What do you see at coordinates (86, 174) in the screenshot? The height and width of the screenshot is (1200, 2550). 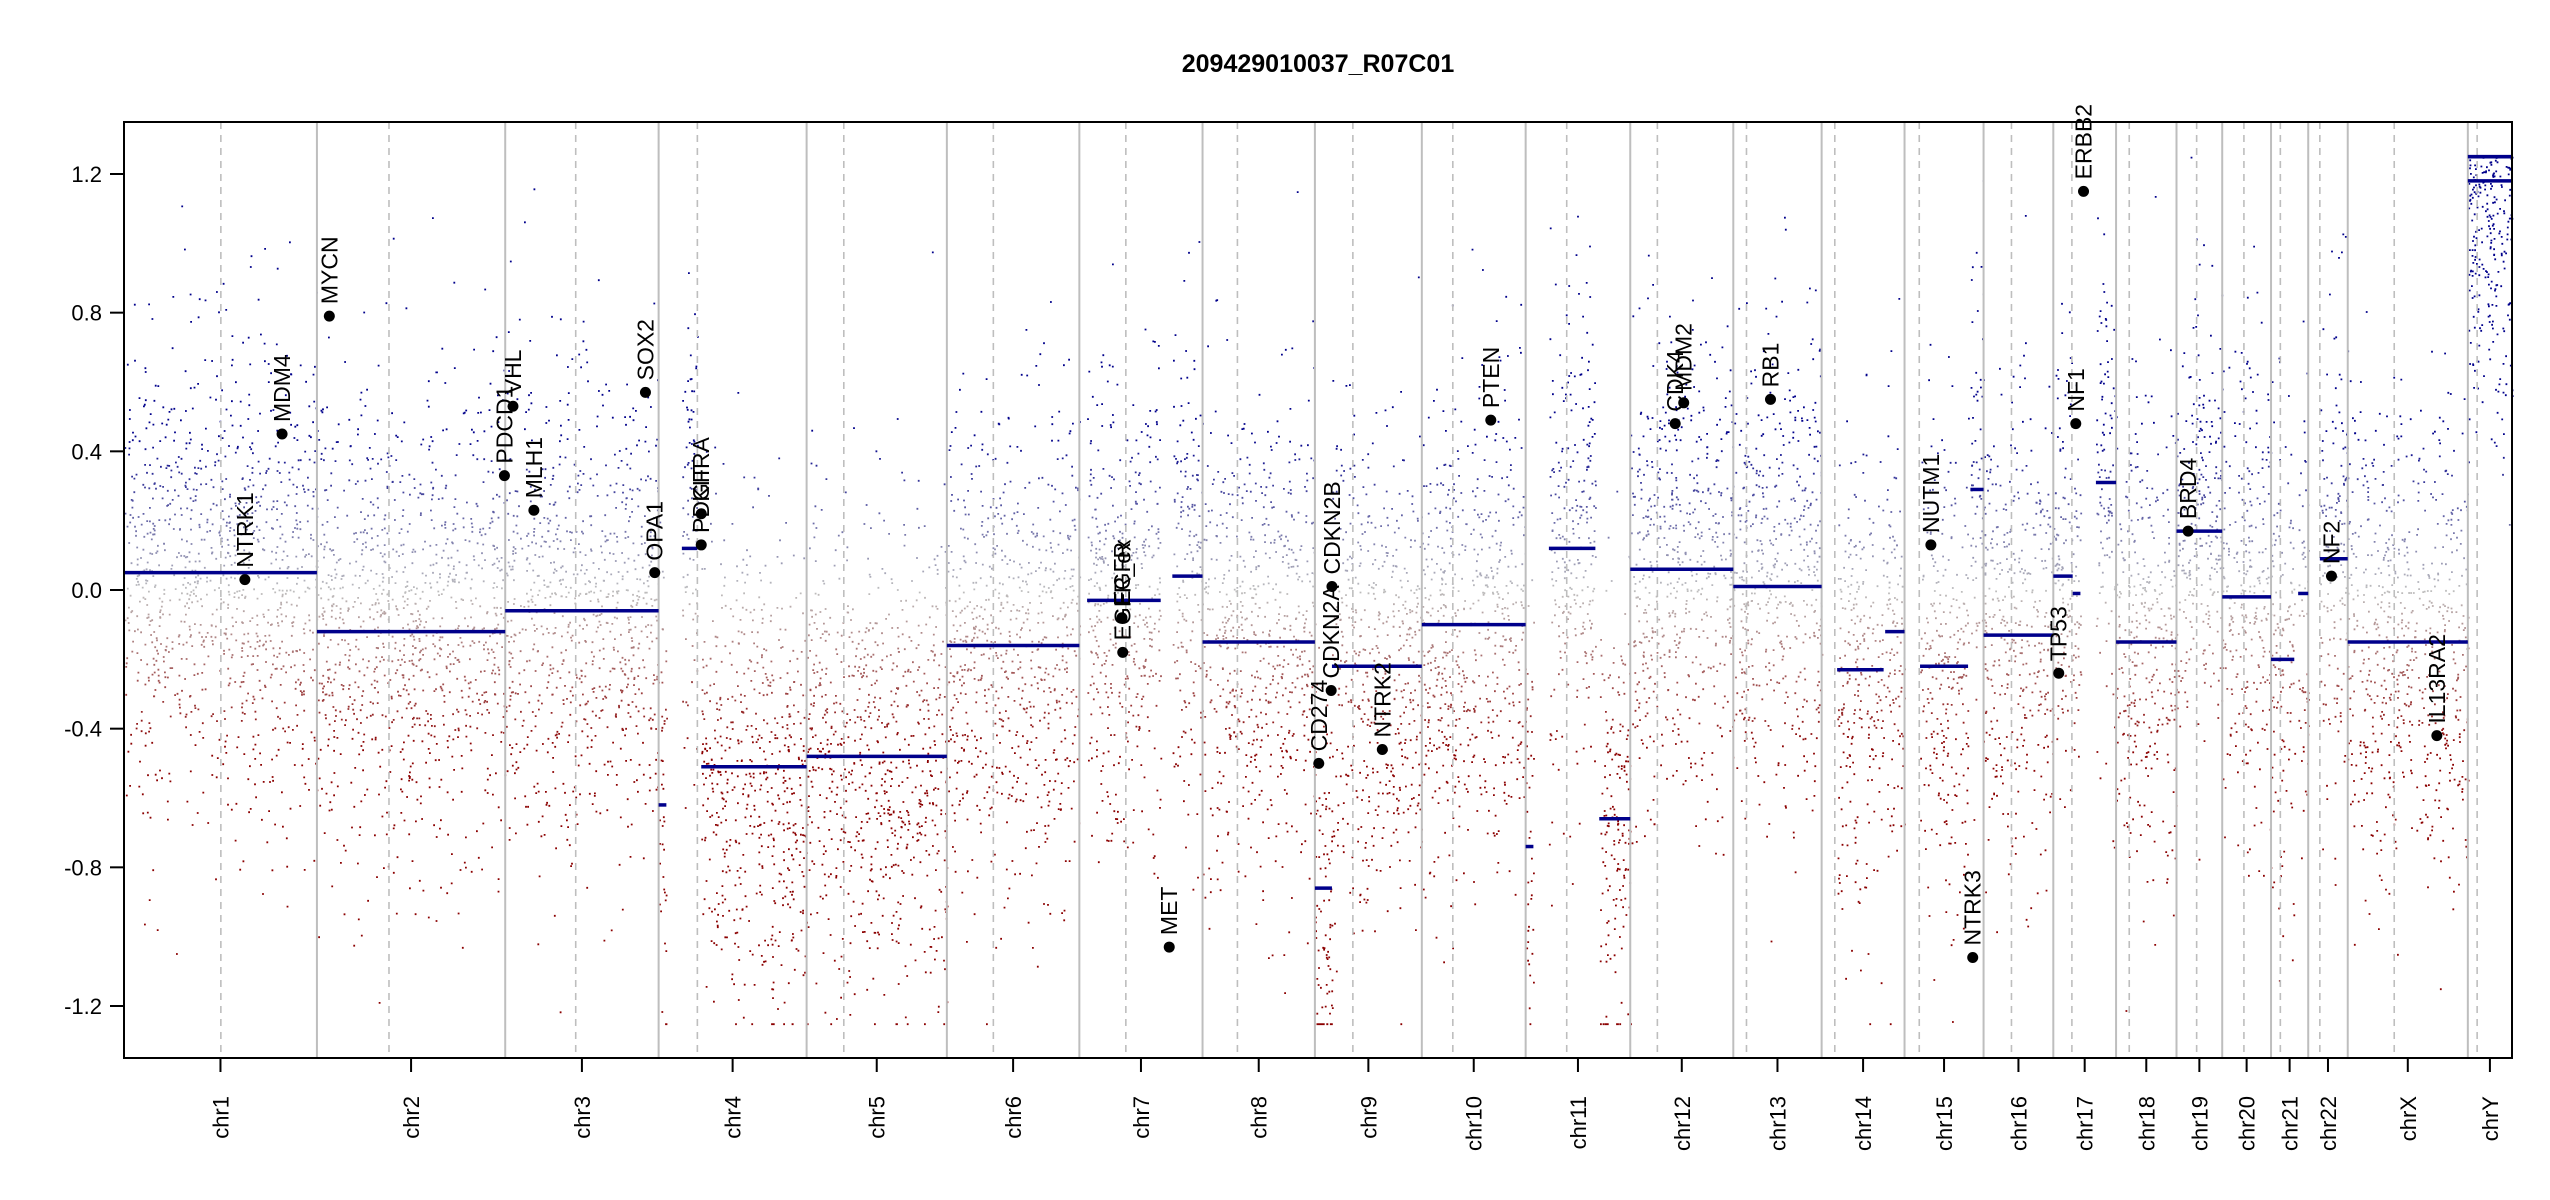 I see `y-tick-label: 1.2` at bounding box center [86, 174].